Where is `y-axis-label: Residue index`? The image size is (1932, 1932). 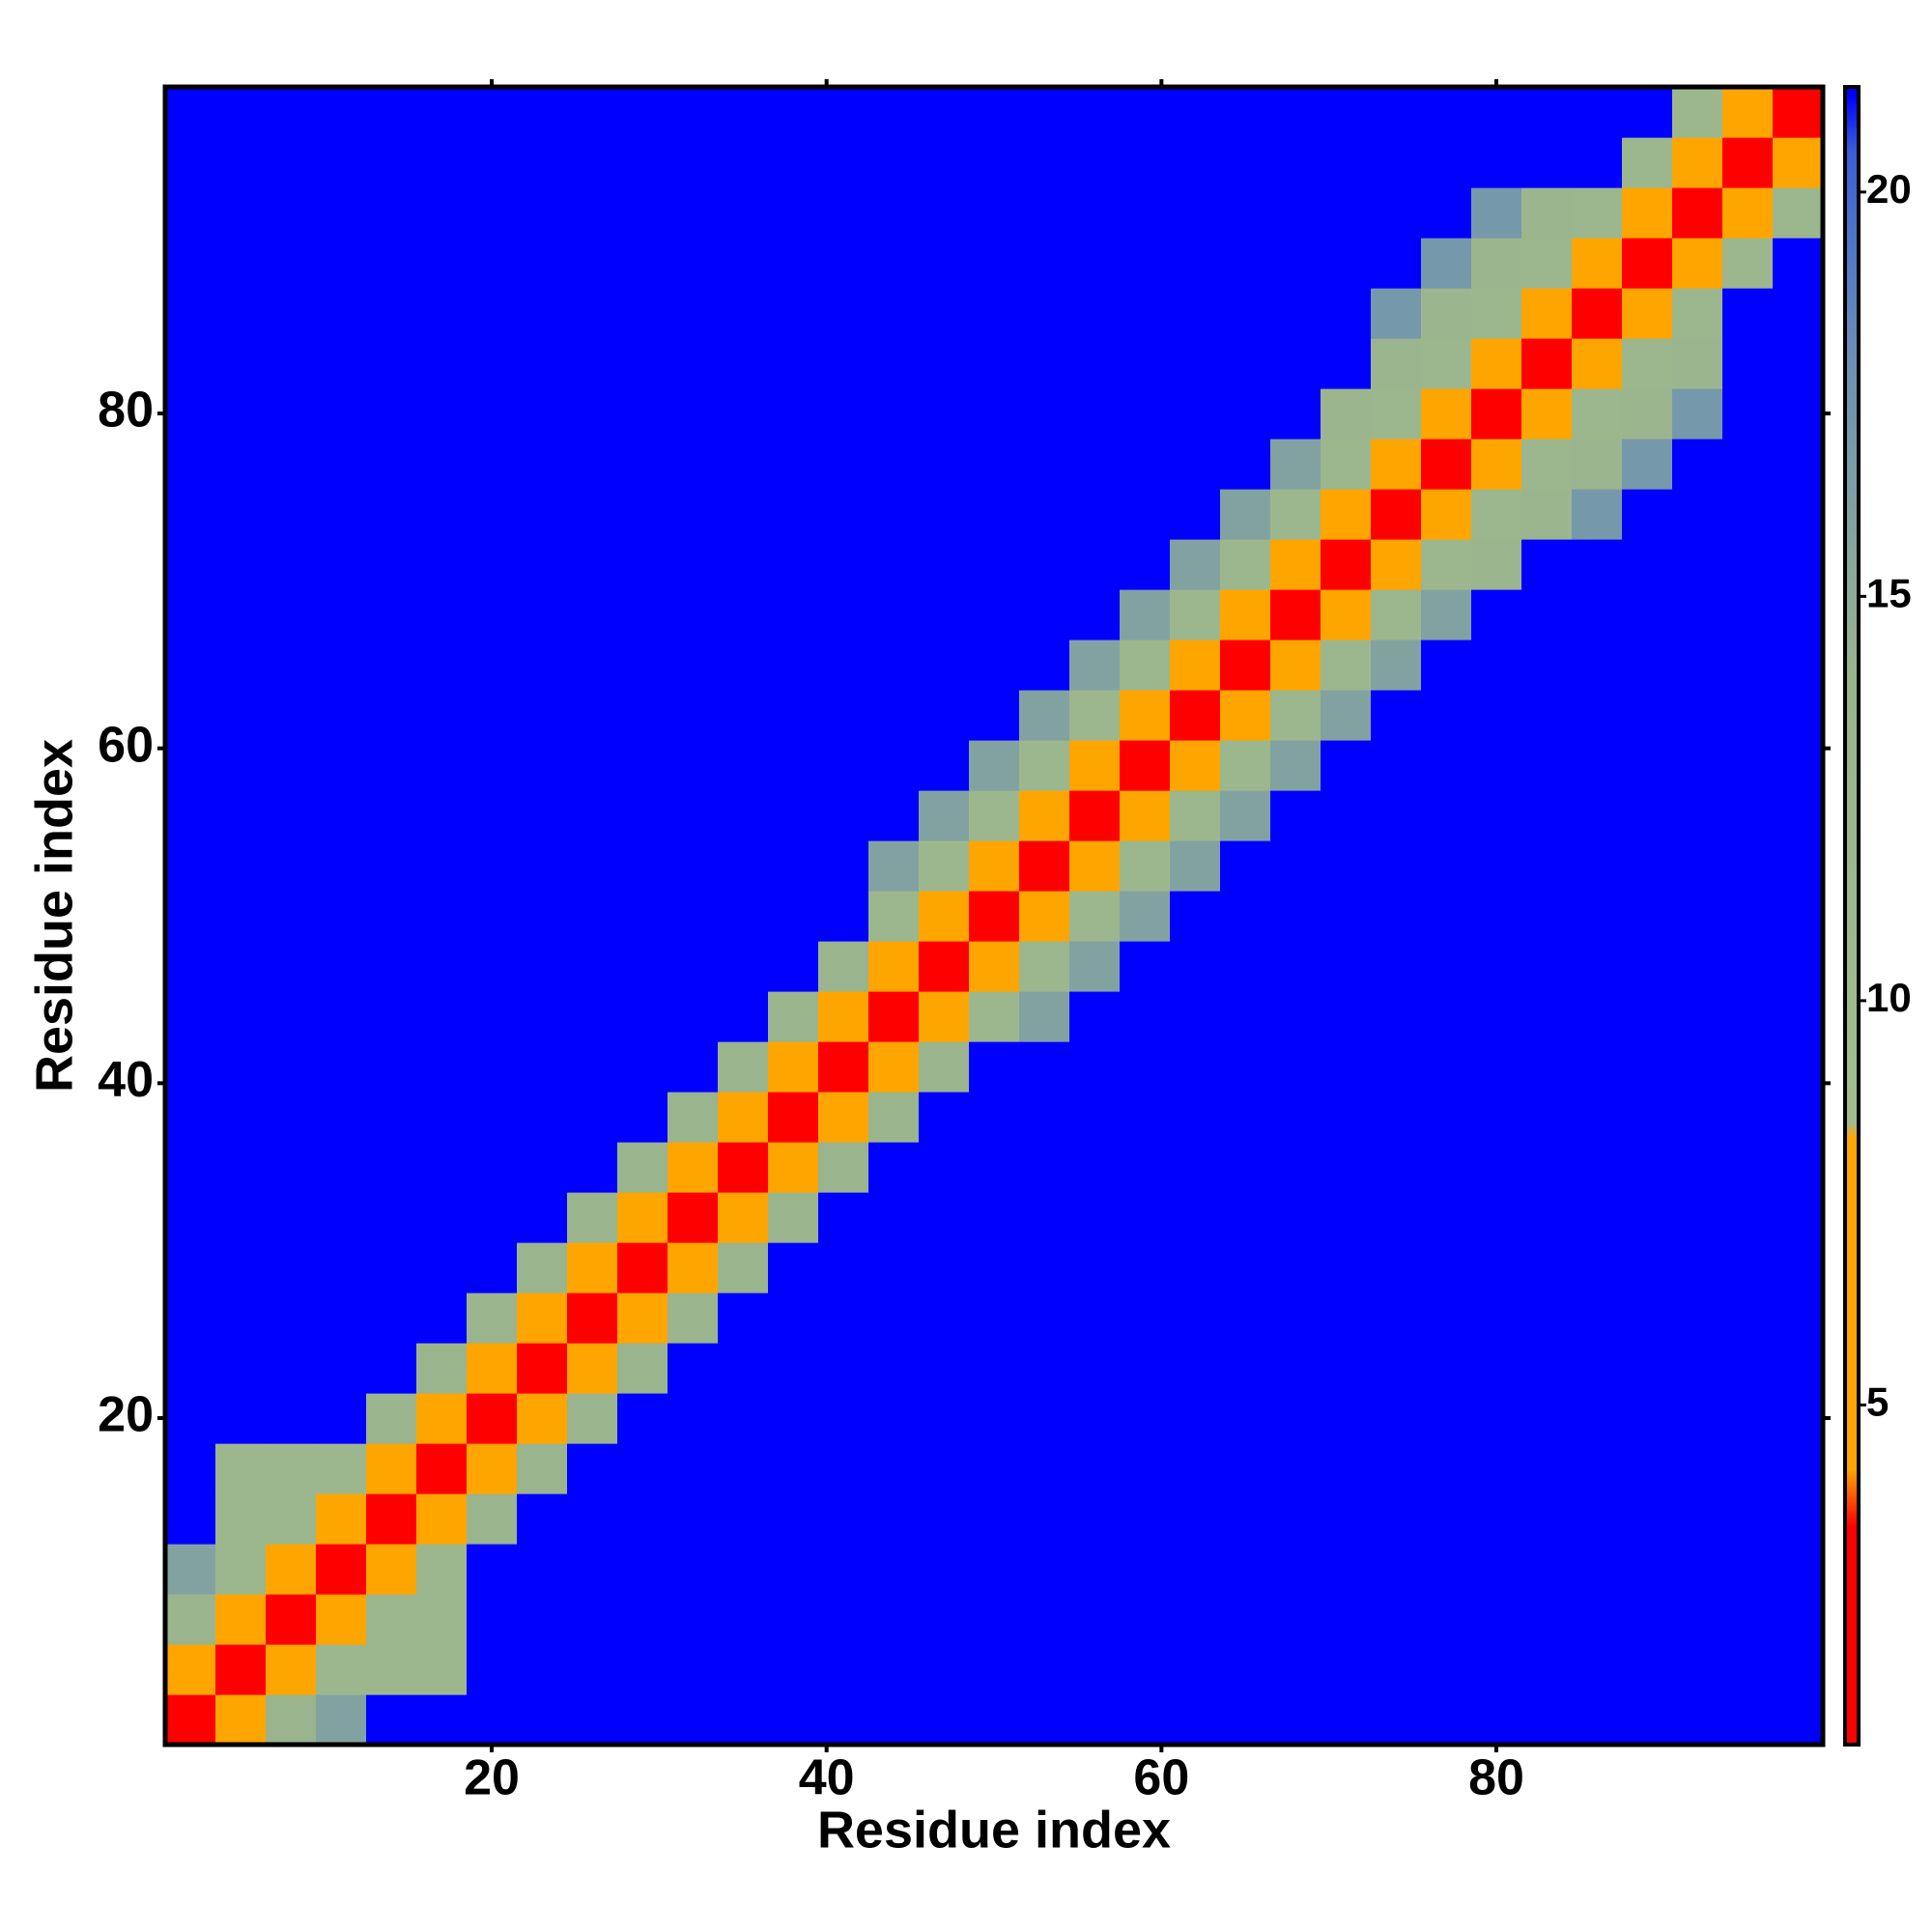
y-axis-label: Residue index is located at coordinates (54, 916).